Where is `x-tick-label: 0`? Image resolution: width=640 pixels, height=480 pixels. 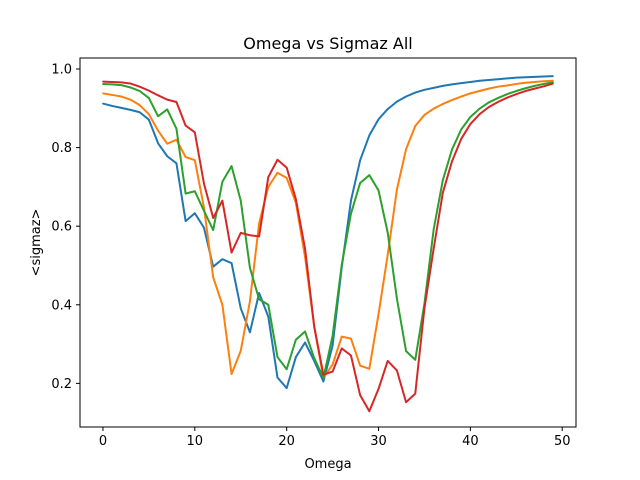
x-tick-label: 0 is located at coordinates (103, 441).